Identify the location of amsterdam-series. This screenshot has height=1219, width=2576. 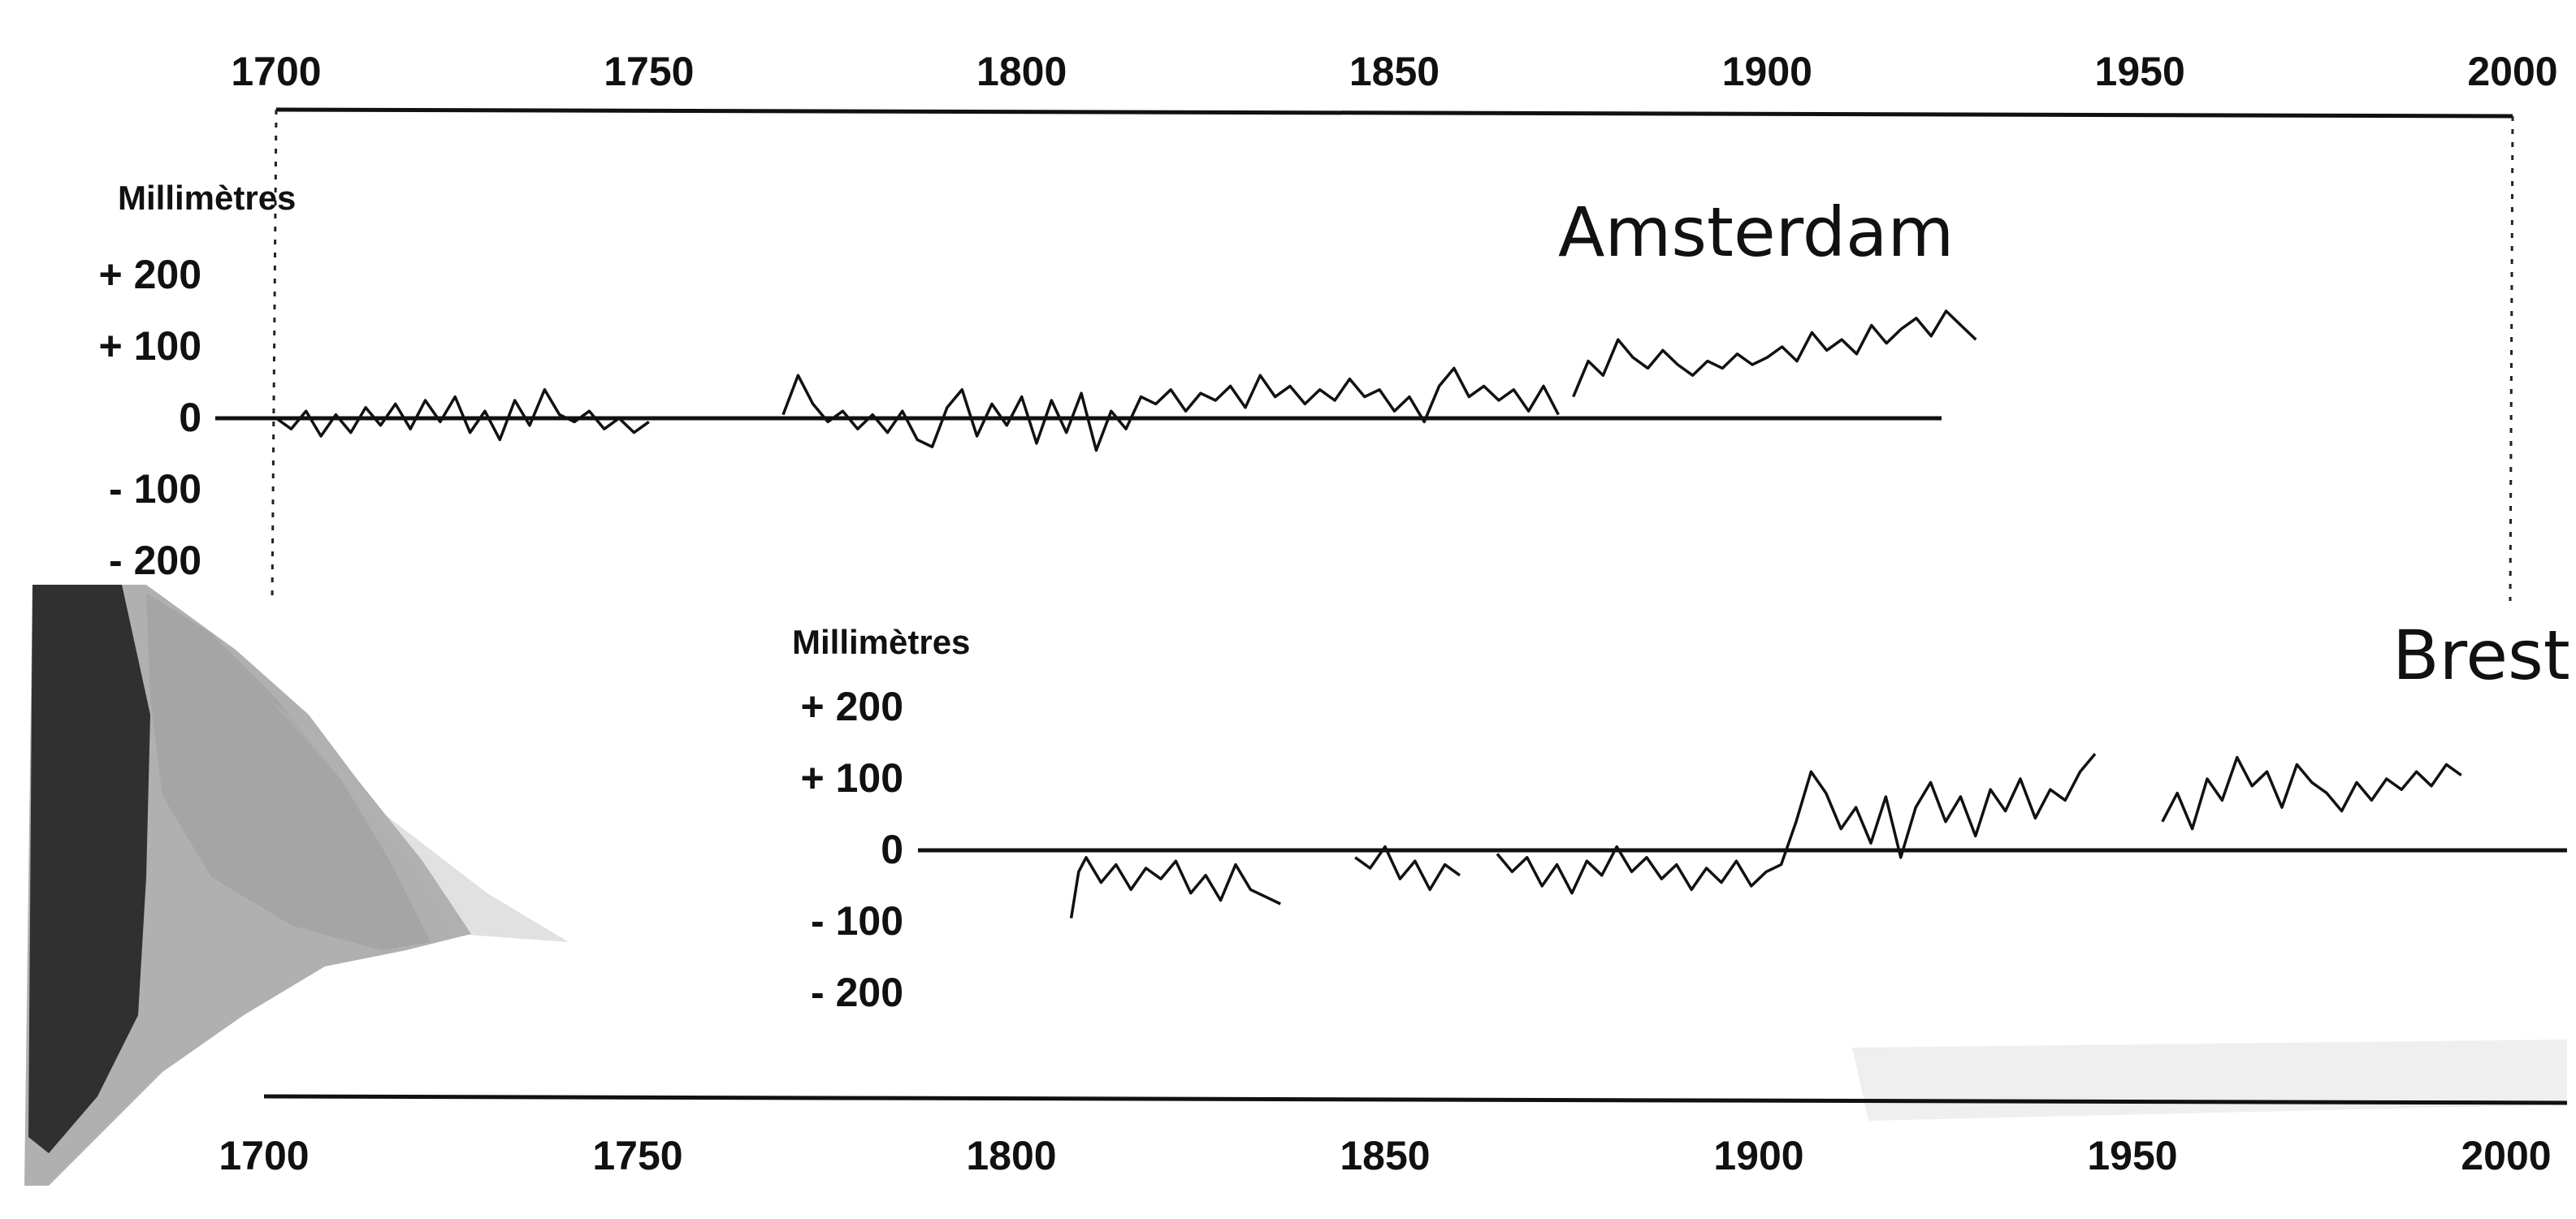
(1126, 380).